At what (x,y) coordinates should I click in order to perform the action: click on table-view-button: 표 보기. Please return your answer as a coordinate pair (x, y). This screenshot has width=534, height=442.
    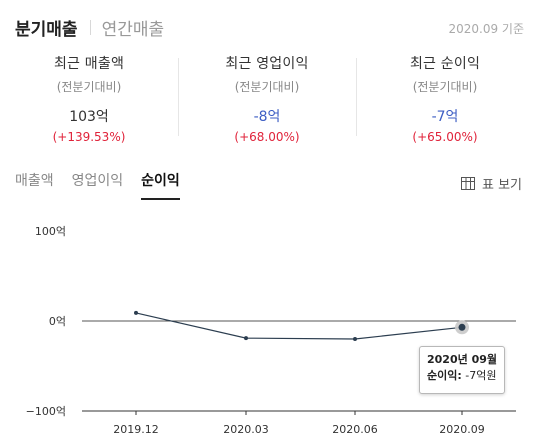
    Looking at the image, I should click on (491, 183).